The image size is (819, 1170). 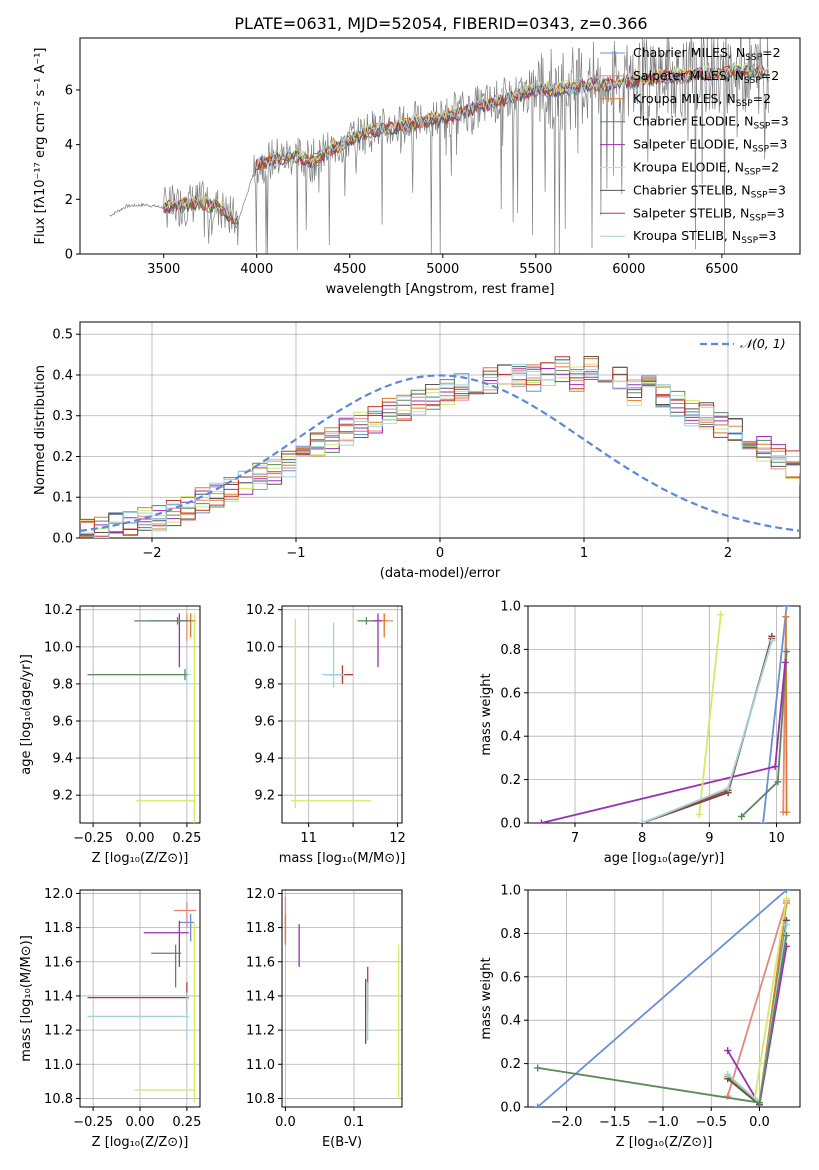 I want to click on x-axis-label: (data-model)/error, so click(x=440, y=573).